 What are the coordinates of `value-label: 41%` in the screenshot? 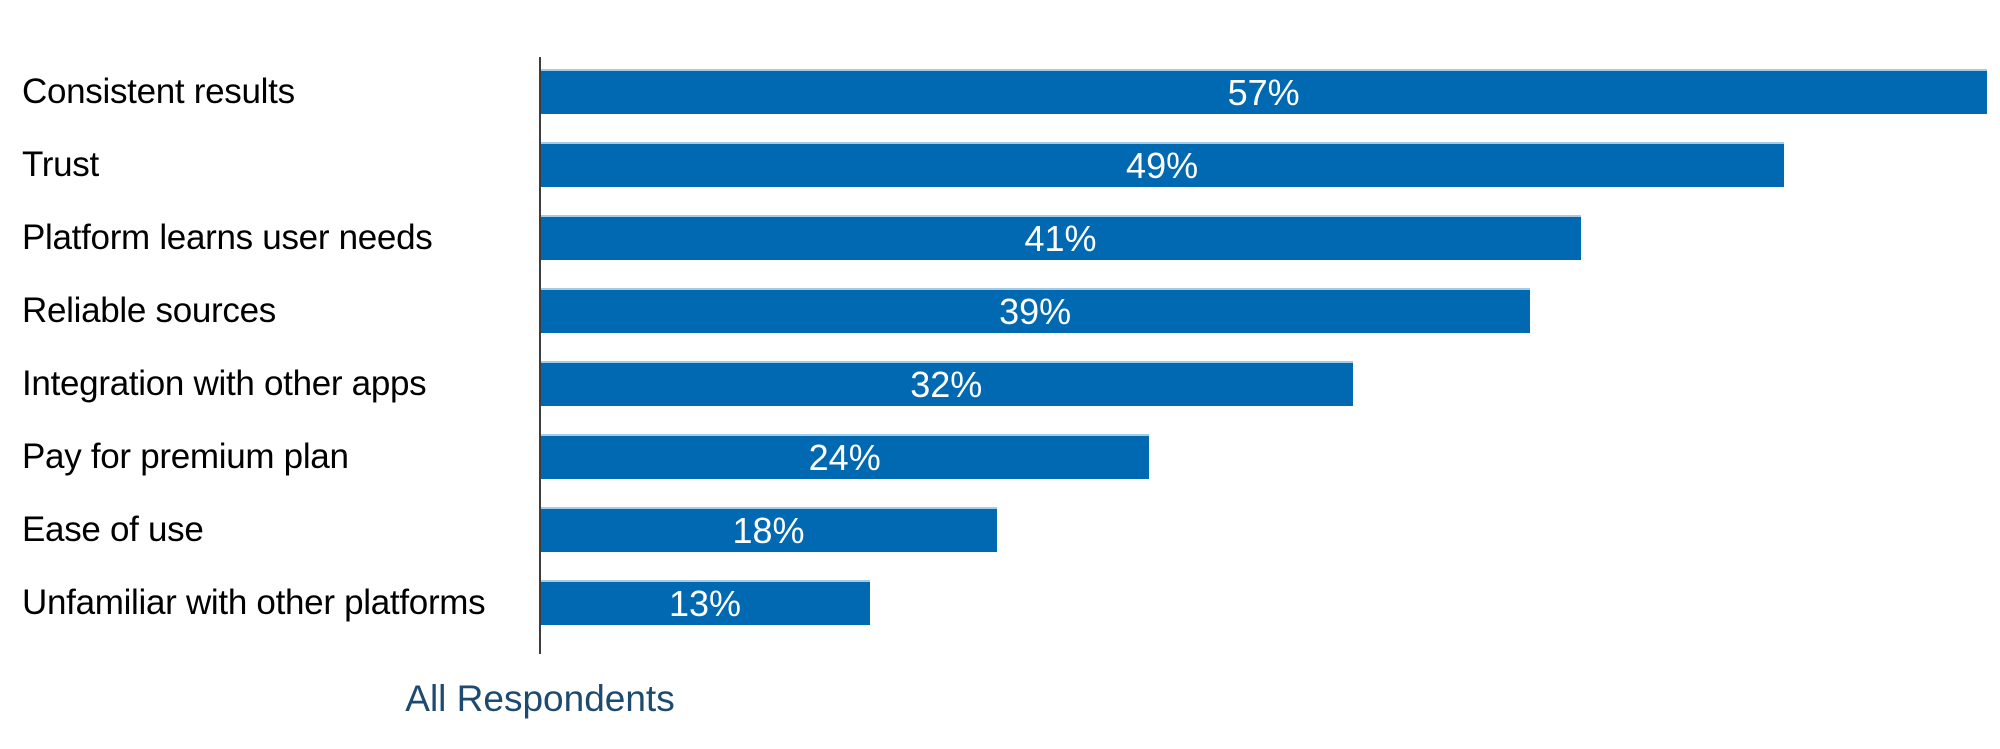 It's located at (1060, 238).